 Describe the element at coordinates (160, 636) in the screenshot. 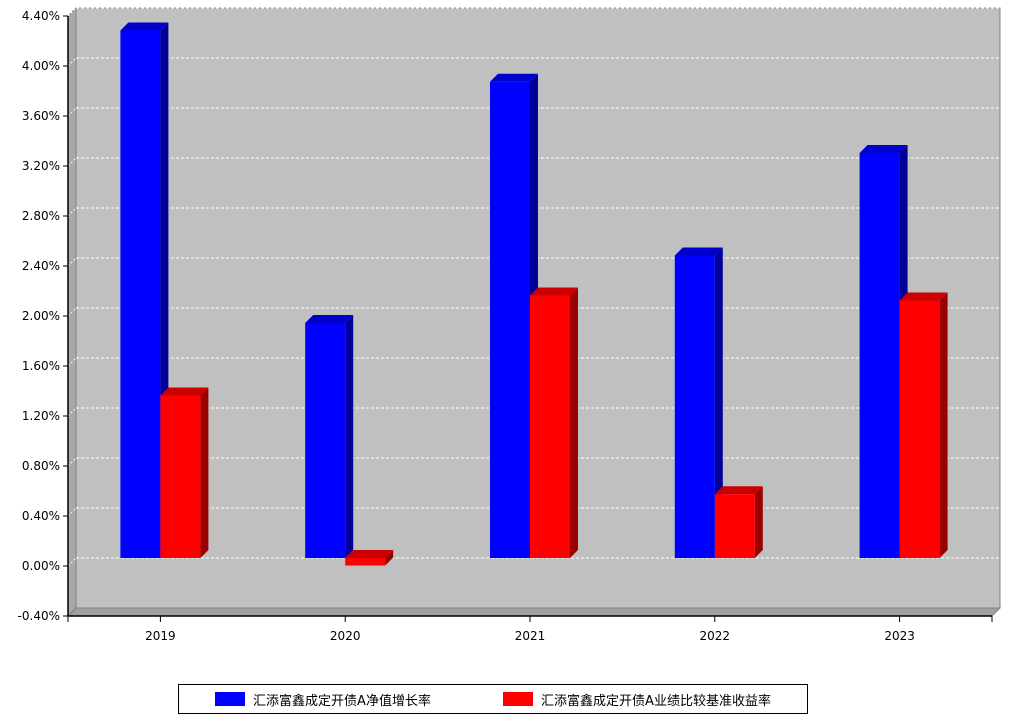

I see `x-tick-label: 2019` at that location.